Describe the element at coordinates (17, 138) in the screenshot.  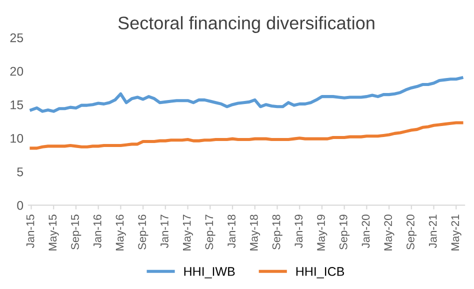
I see `y-tick-label: 10` at that location.